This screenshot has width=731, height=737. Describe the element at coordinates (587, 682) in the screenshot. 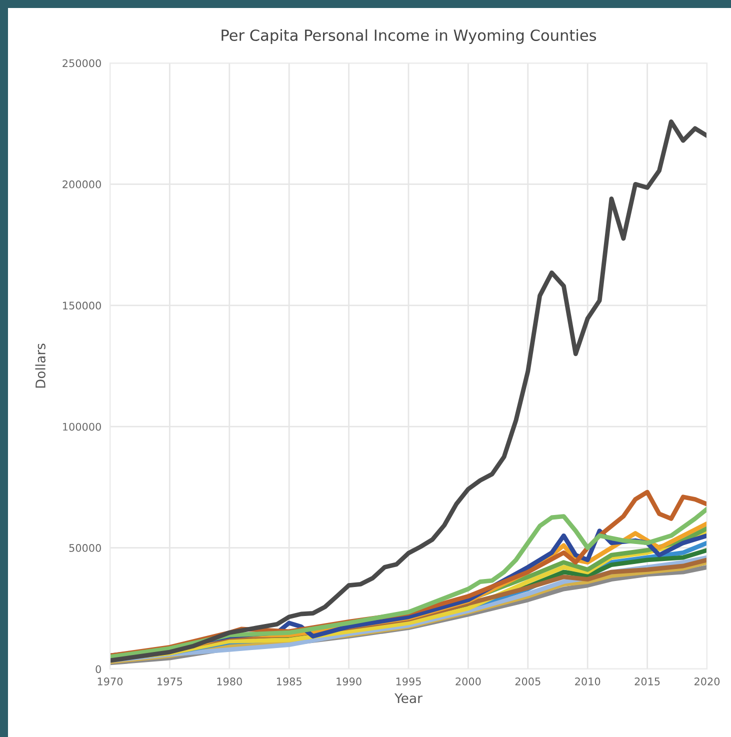

I see `x-tick-label: 2010` at that location.